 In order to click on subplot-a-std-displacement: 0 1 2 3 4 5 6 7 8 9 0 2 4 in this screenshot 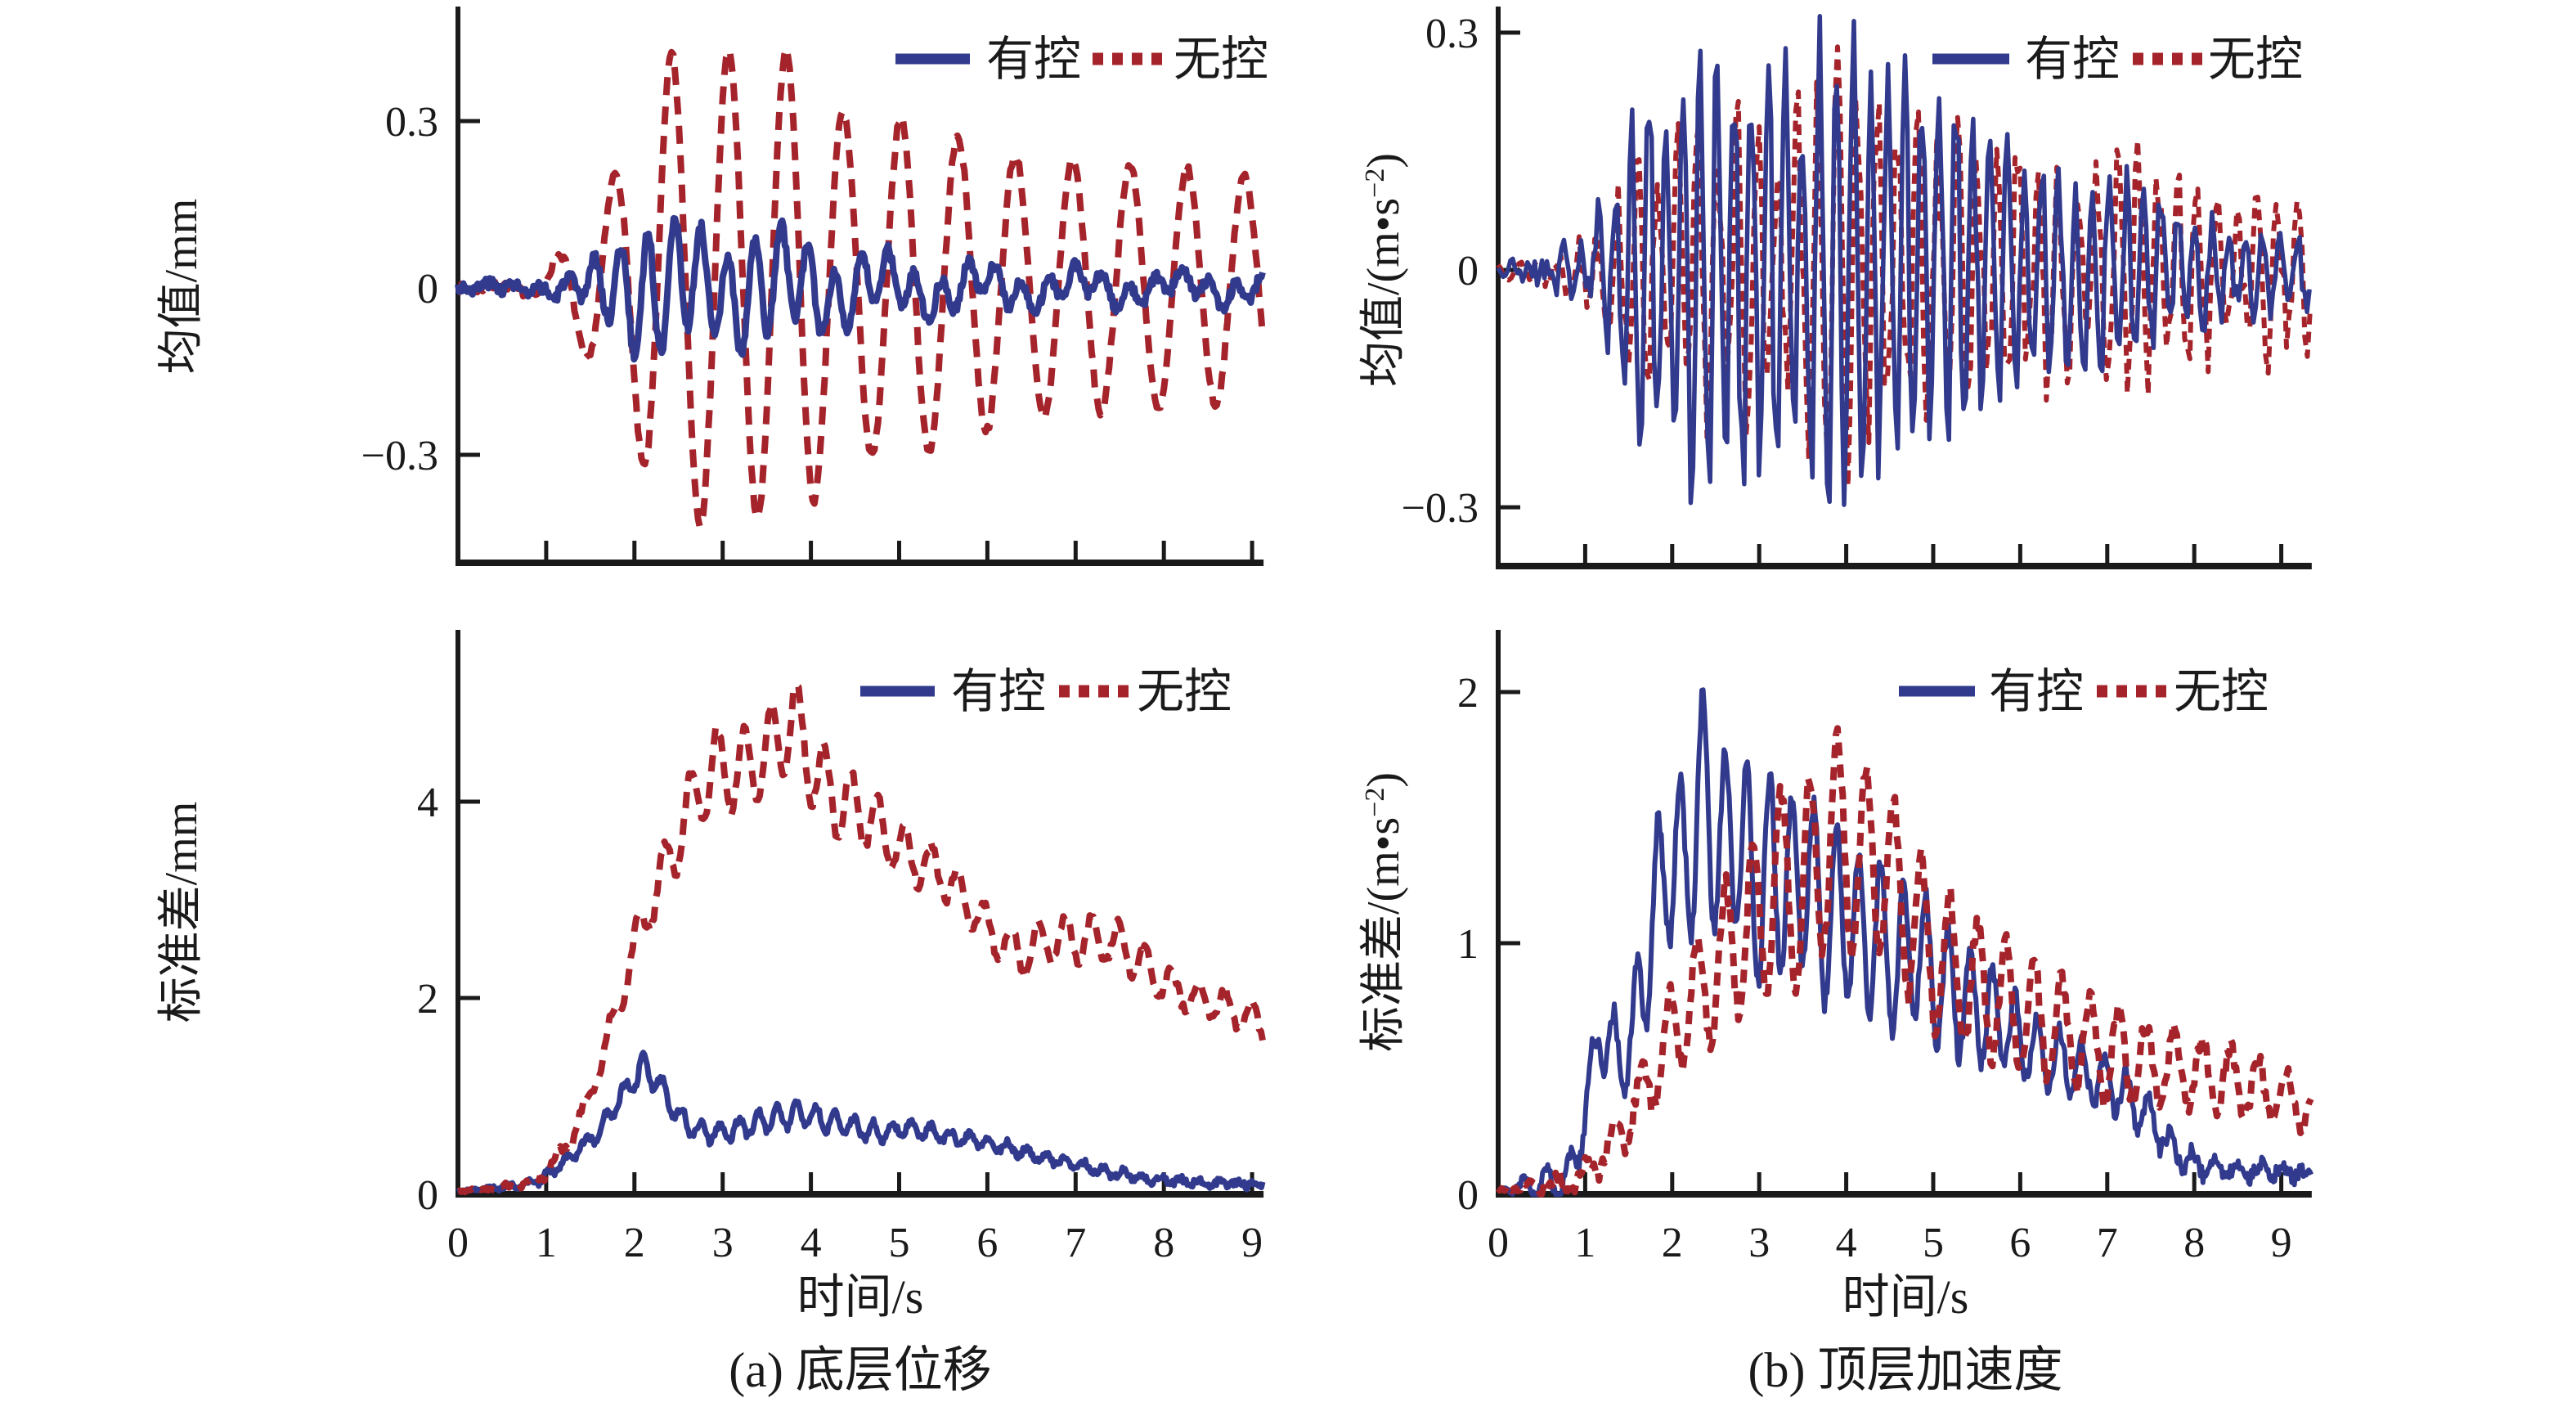, I will do `click(841, 948)`.